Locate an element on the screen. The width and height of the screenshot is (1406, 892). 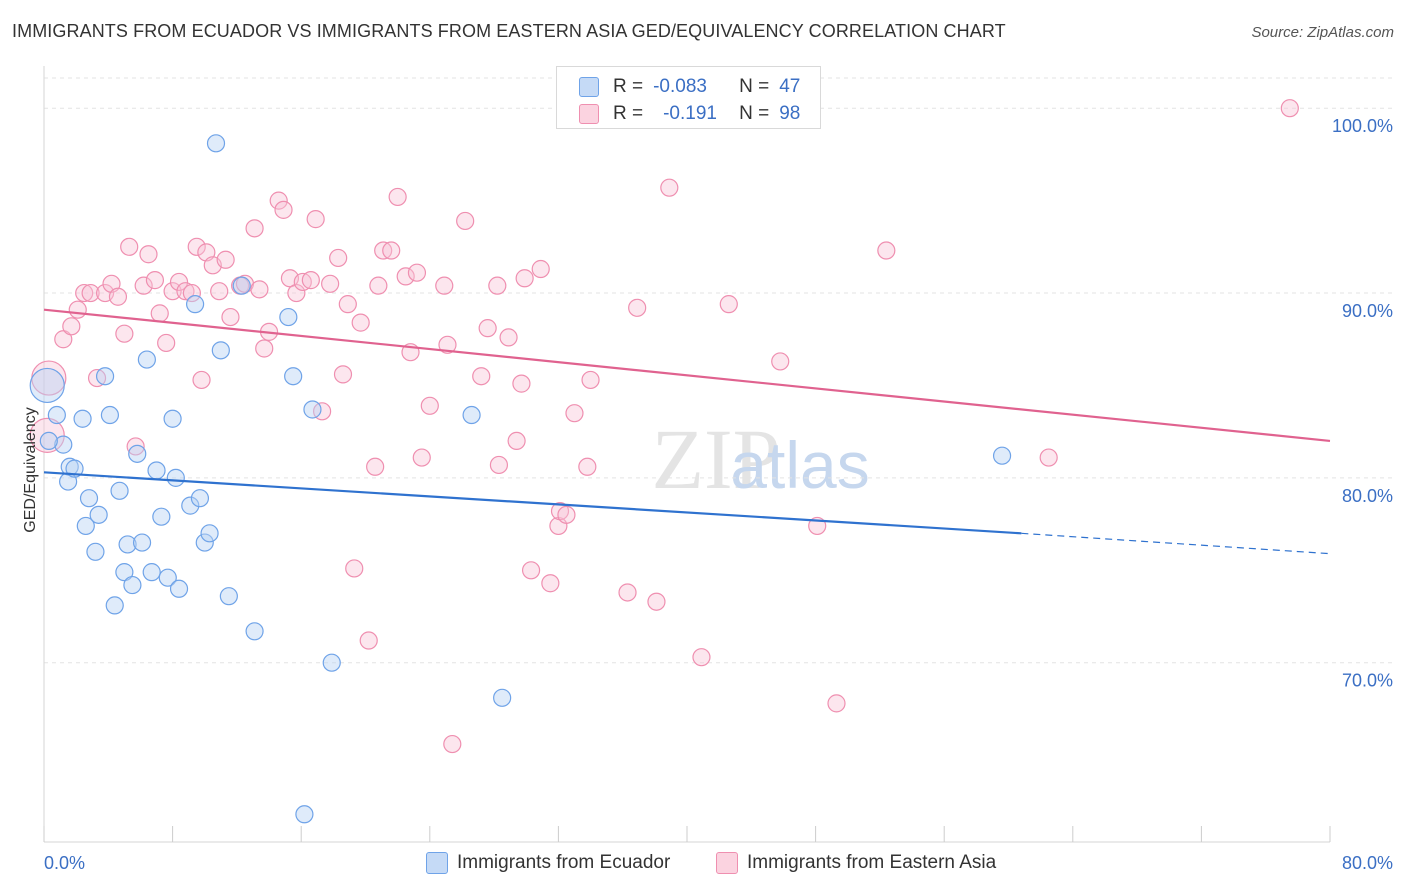
x-tick-min: 0.0% is located at coordinates (64, 863).